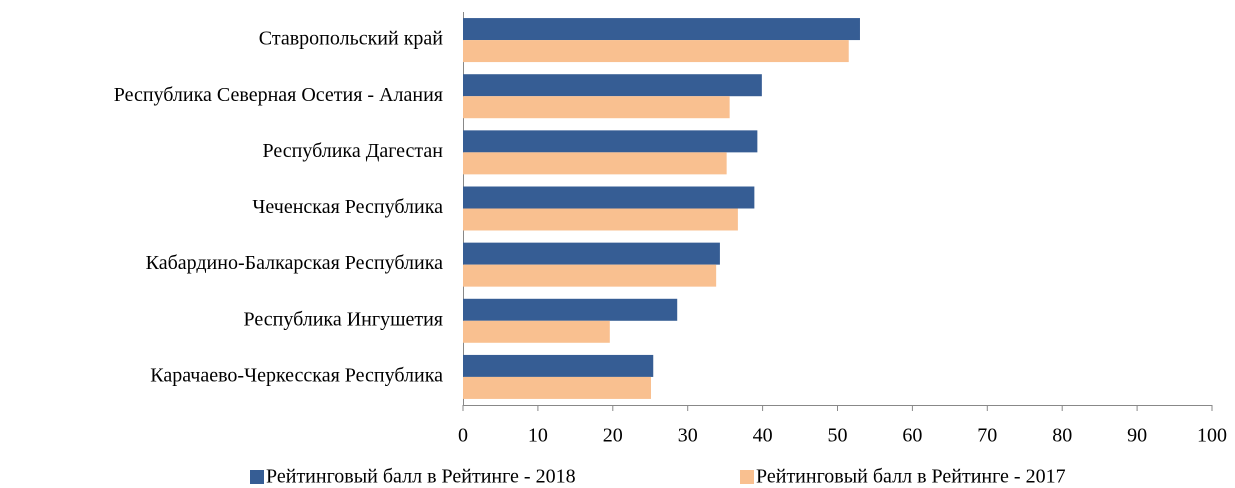 The image size is (1235, 488). What do you see at coordinates (613, 436) in the screenshot?
I see `x-tick-label: 20` at bounding box center [613, 436].